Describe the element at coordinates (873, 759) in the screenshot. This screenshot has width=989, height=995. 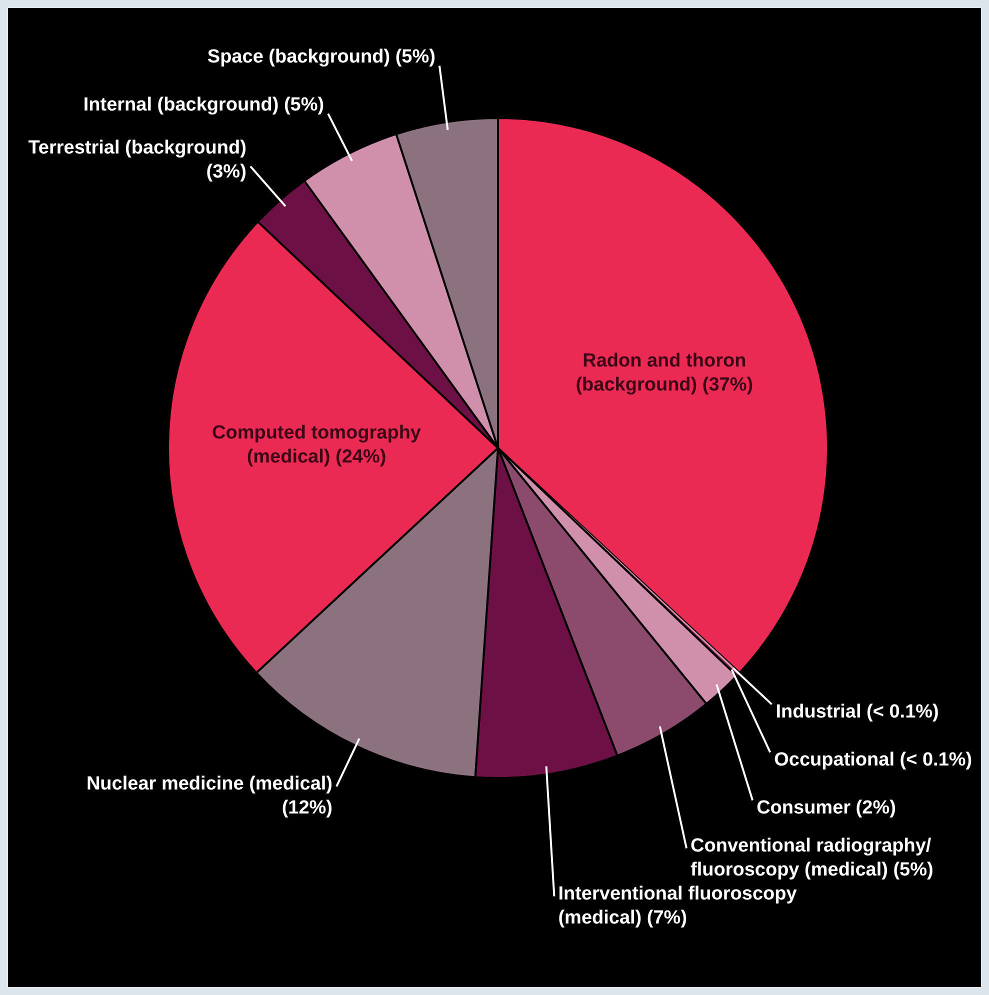
I see `slice-label: Occupational (< 0.1%)` at that location.